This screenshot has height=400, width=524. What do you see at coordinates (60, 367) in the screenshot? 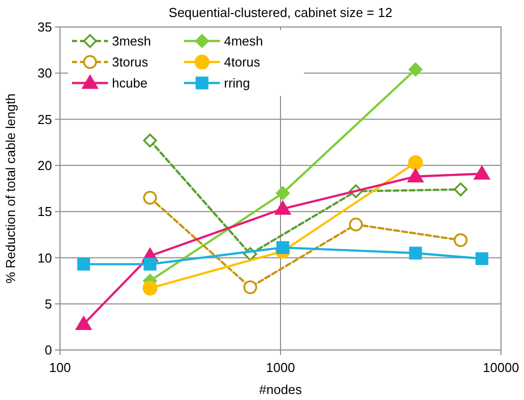
I see `x-tick-label: 100` at bounding box center [60, 367].